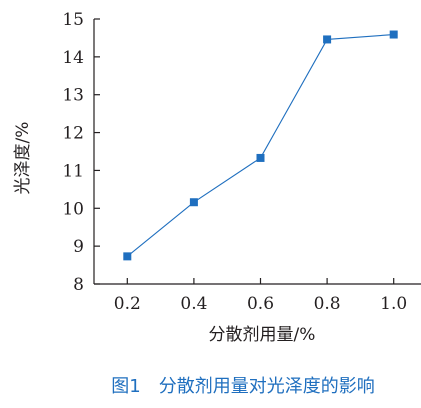 This screenshot has height=408, width=421. What do you see at coordinates (73, 58) in the screenshot?
I see `y-tick-label: 14` at bounding box center [73, 58].